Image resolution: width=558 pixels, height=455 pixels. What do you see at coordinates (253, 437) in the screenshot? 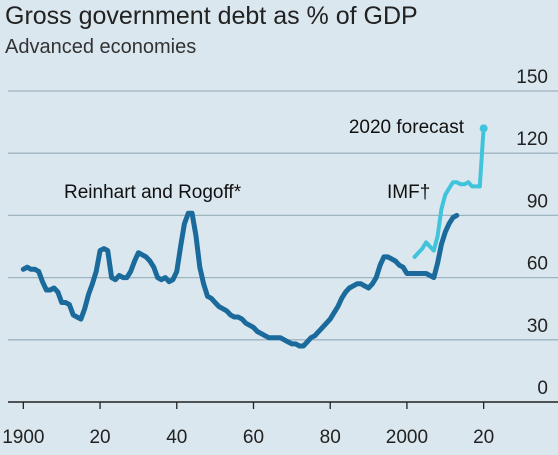
I see `x-tick-label: 60` at bounding box center [253, 437].